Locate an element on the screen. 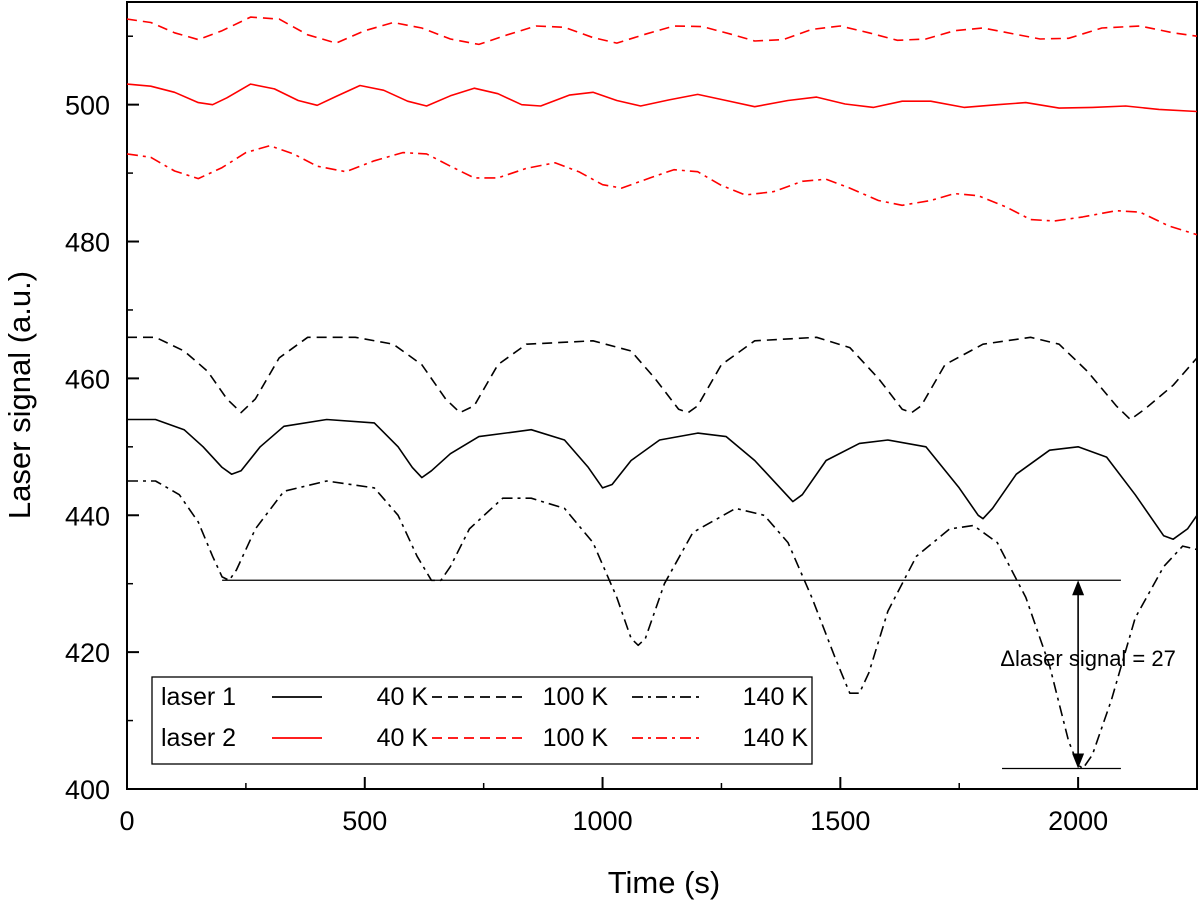 Image resolution: width=1200 pixels, height=906 pixels. y-tick-label-500: 500 is located at coordinates (87, 106).